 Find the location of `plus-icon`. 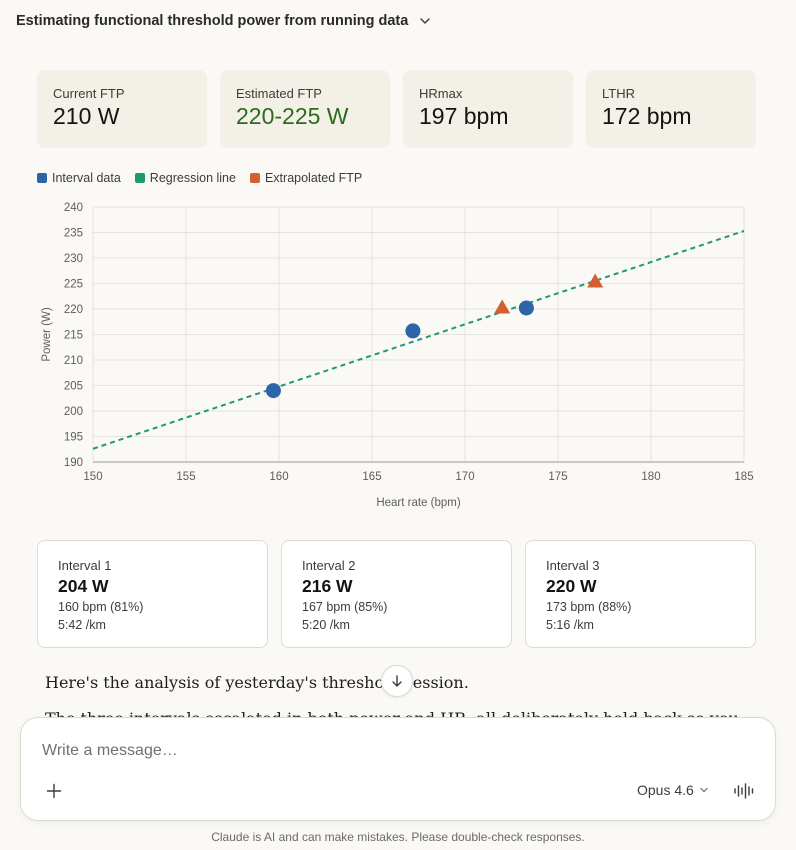

plus-icon is located at coordinates (54, 791).